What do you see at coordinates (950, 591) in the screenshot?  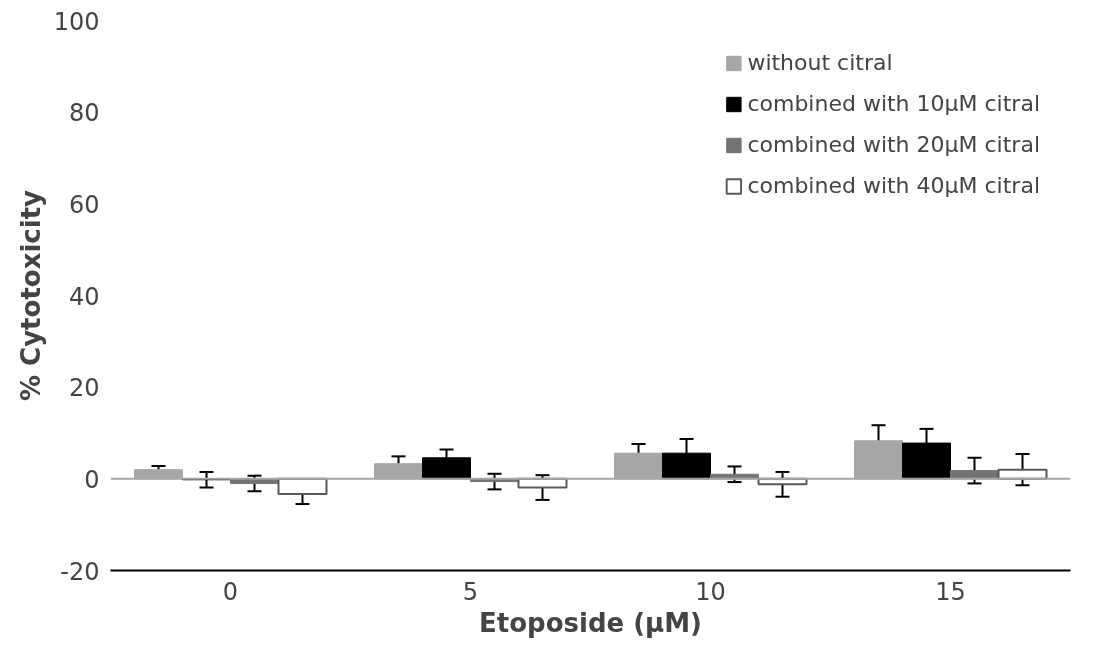 I see `x-tick-label: 15` at bounding box center [950, 591].